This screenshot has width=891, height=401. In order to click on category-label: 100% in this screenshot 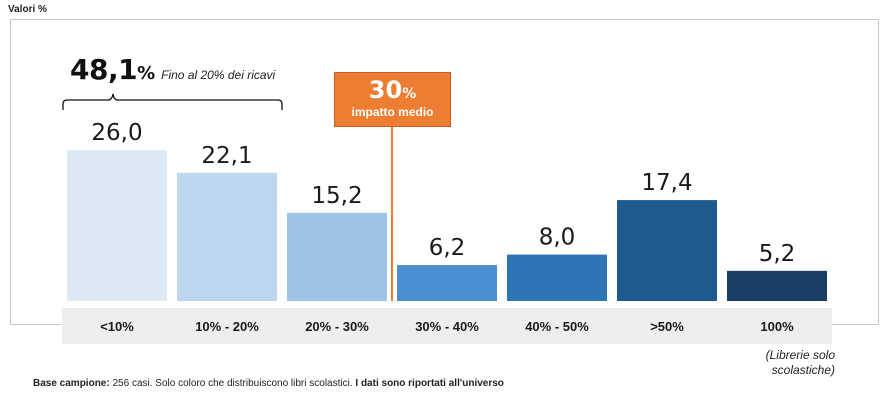, I will do `click(777, 326)`.